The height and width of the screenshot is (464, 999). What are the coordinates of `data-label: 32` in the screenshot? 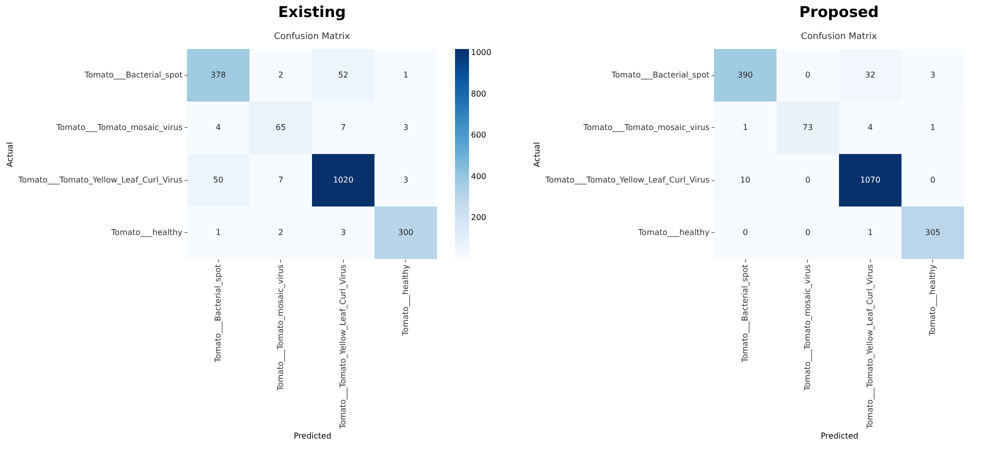 It's located at (870, 75).